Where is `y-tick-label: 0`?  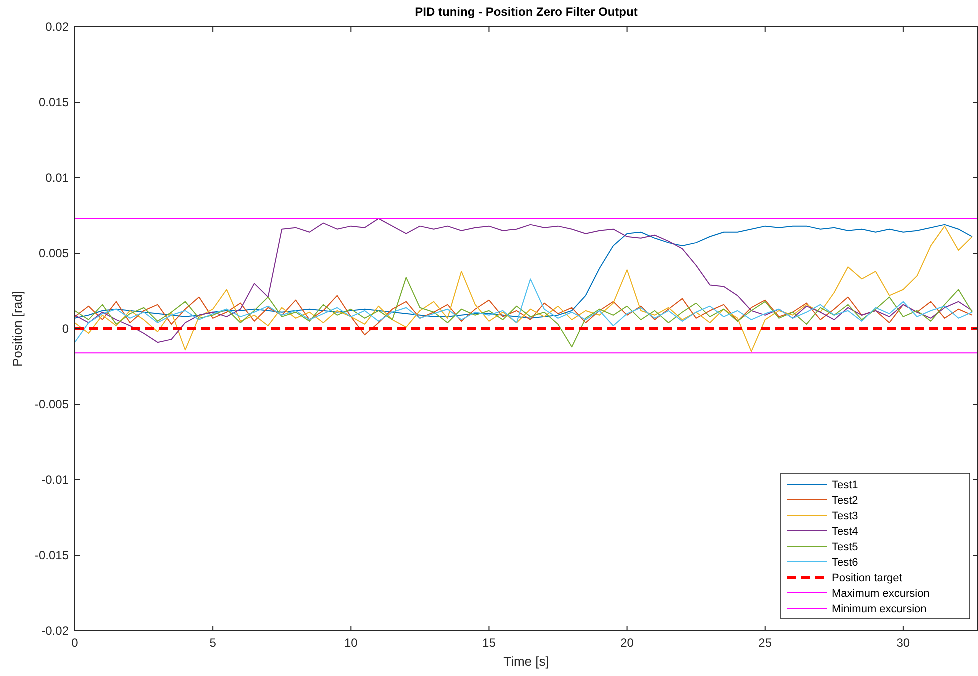
y-tick-label: 0 is located at coordinates (66, 329).